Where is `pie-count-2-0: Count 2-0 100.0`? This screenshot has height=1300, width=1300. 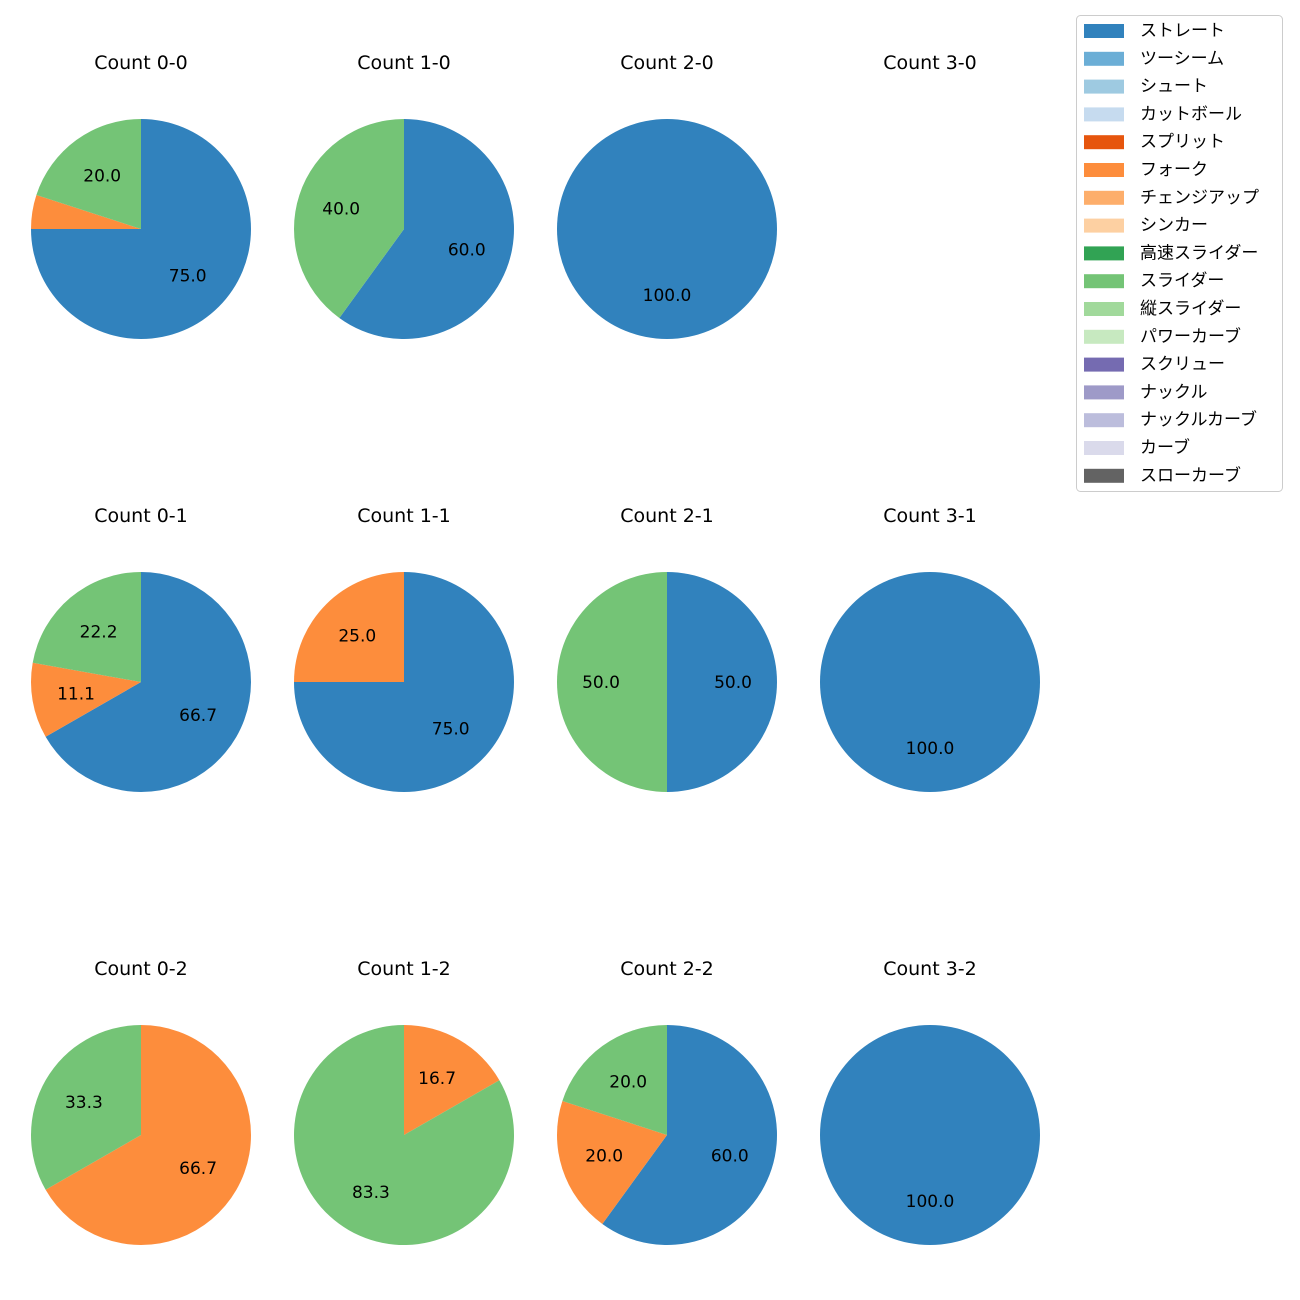 pie-count-2-0: Count 2-0 100.0 is located at coordinates (667, 195).